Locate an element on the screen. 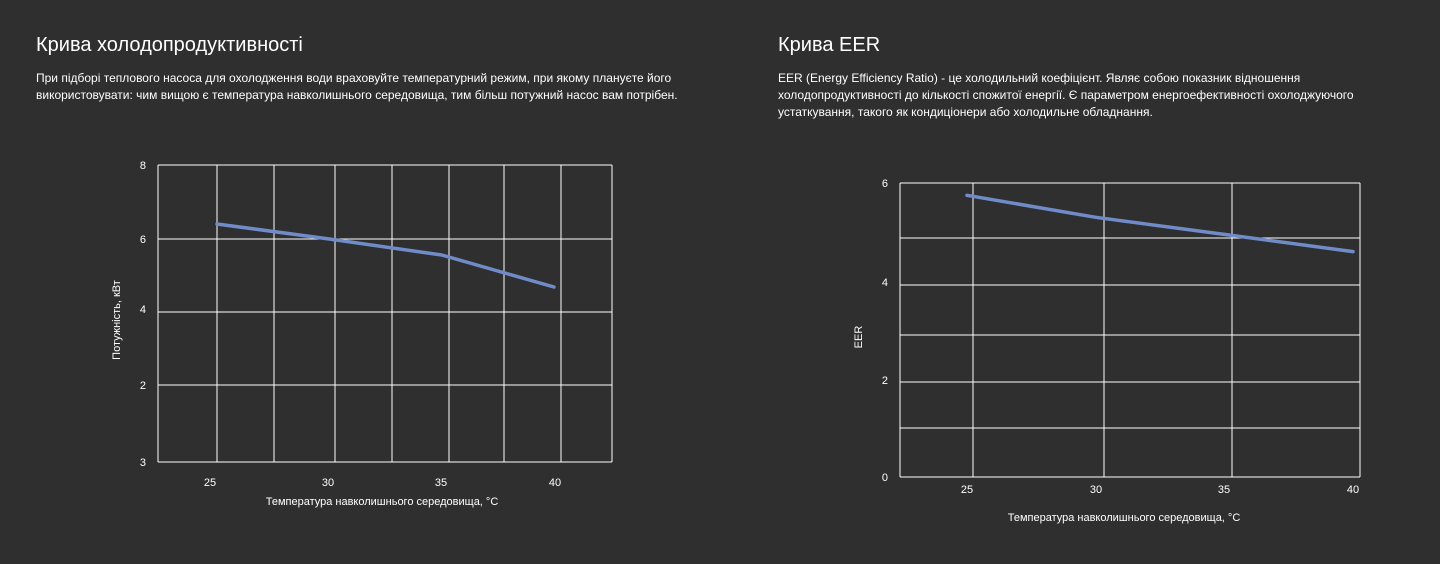 The height and width of the screenshot is (564, 1440). capacity-x-axis-label: Температура навколишнього середовища, °С is located at coordinates (382, 502).